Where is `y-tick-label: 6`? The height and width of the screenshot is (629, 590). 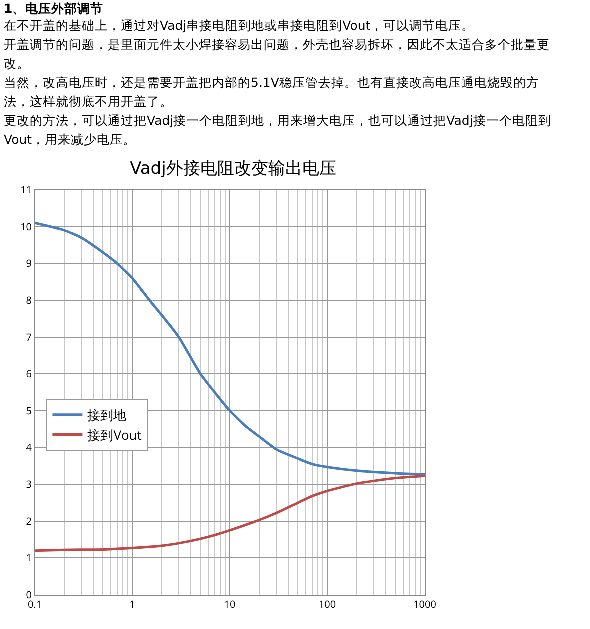 y-tick-label: 6 is located at coordinates (29, 373).